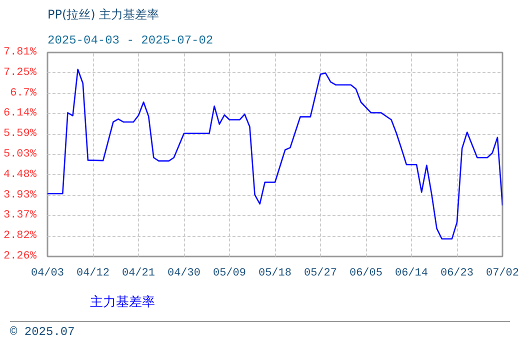 This screenshot has width=520, height=350. I want to click on chart-title: PP(拉丝) 主力基差率, so click(104, 15).